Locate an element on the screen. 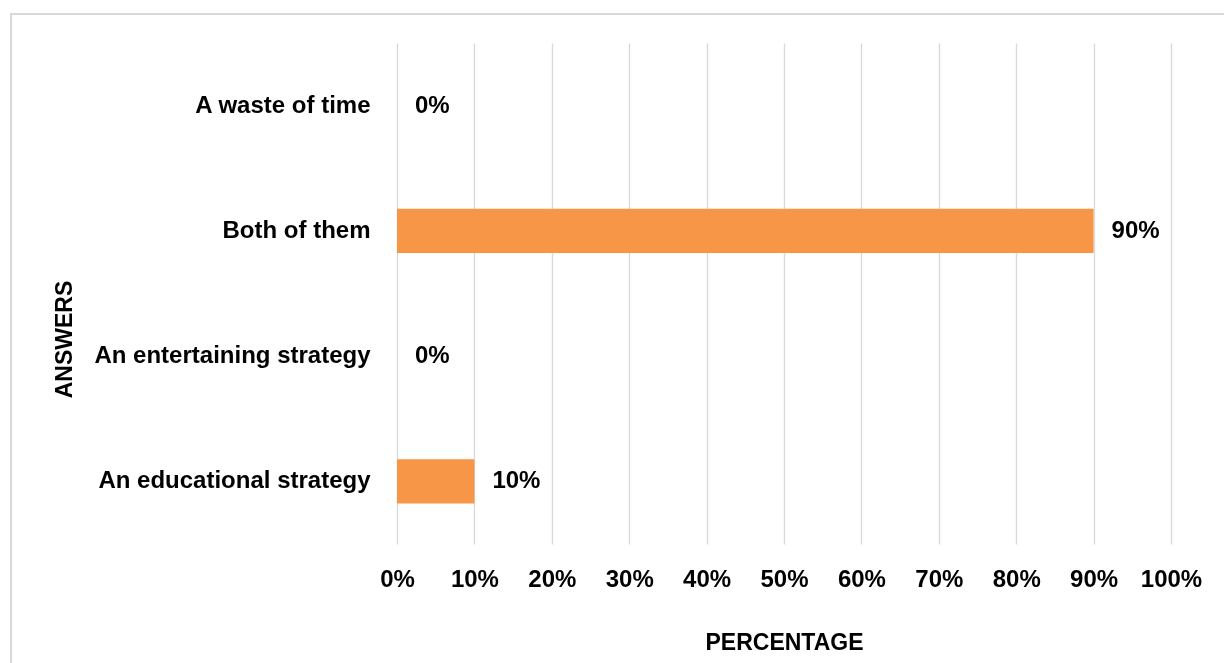 This screenshot has width=1224, height=663. y-axis-title: ANSWERS is located at coordinates (63, 339).